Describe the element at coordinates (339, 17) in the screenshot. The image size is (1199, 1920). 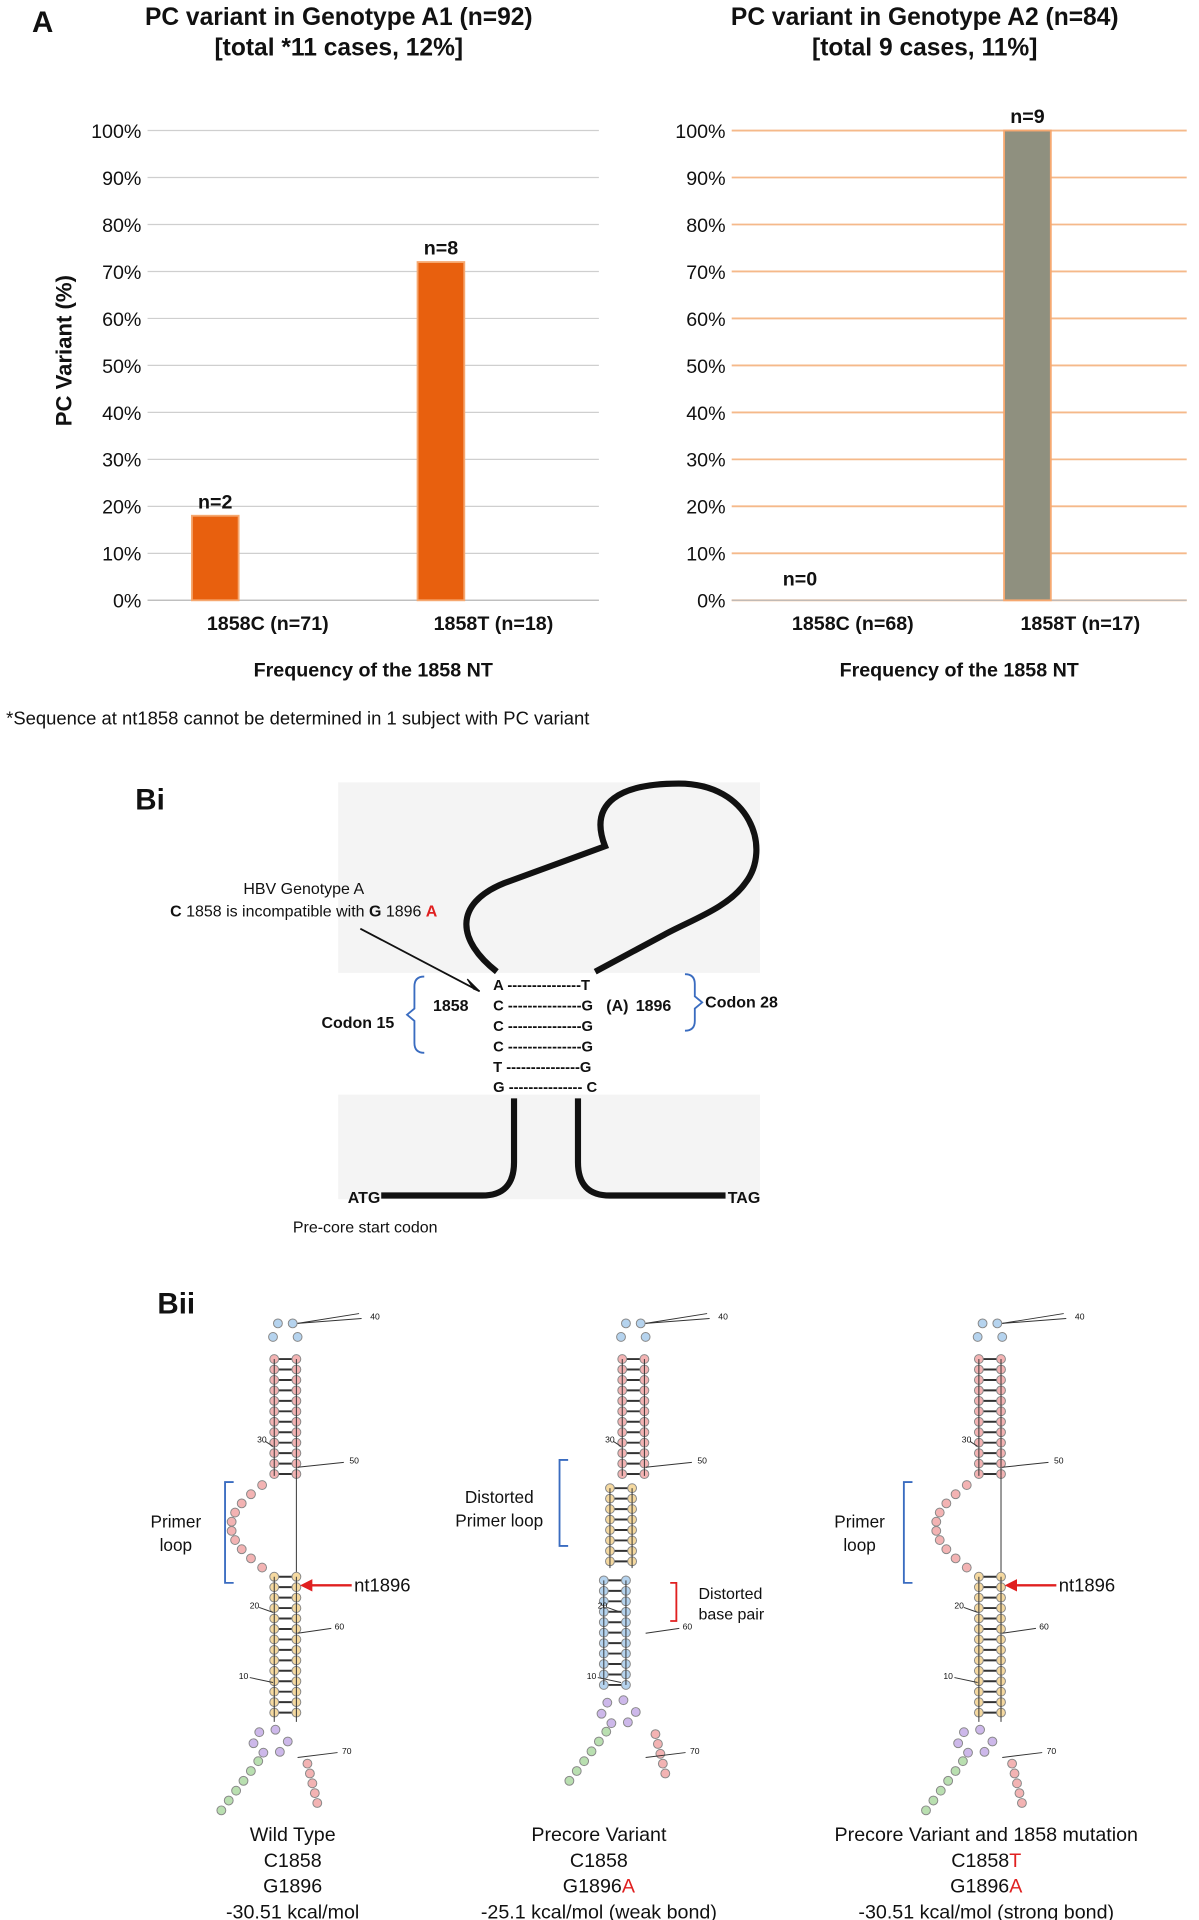
I see `chart-title: PC variant in Genotype A1 (n=92)` at that location.